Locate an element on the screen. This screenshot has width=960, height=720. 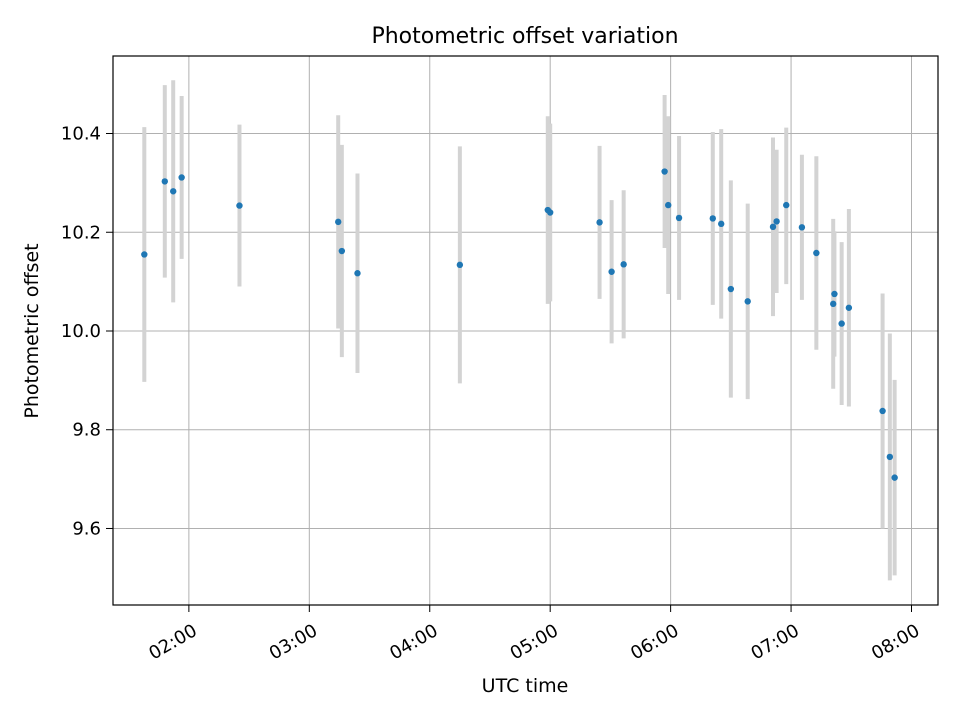
x-tick-0: 02:00 is located at coordinates (173, 634).